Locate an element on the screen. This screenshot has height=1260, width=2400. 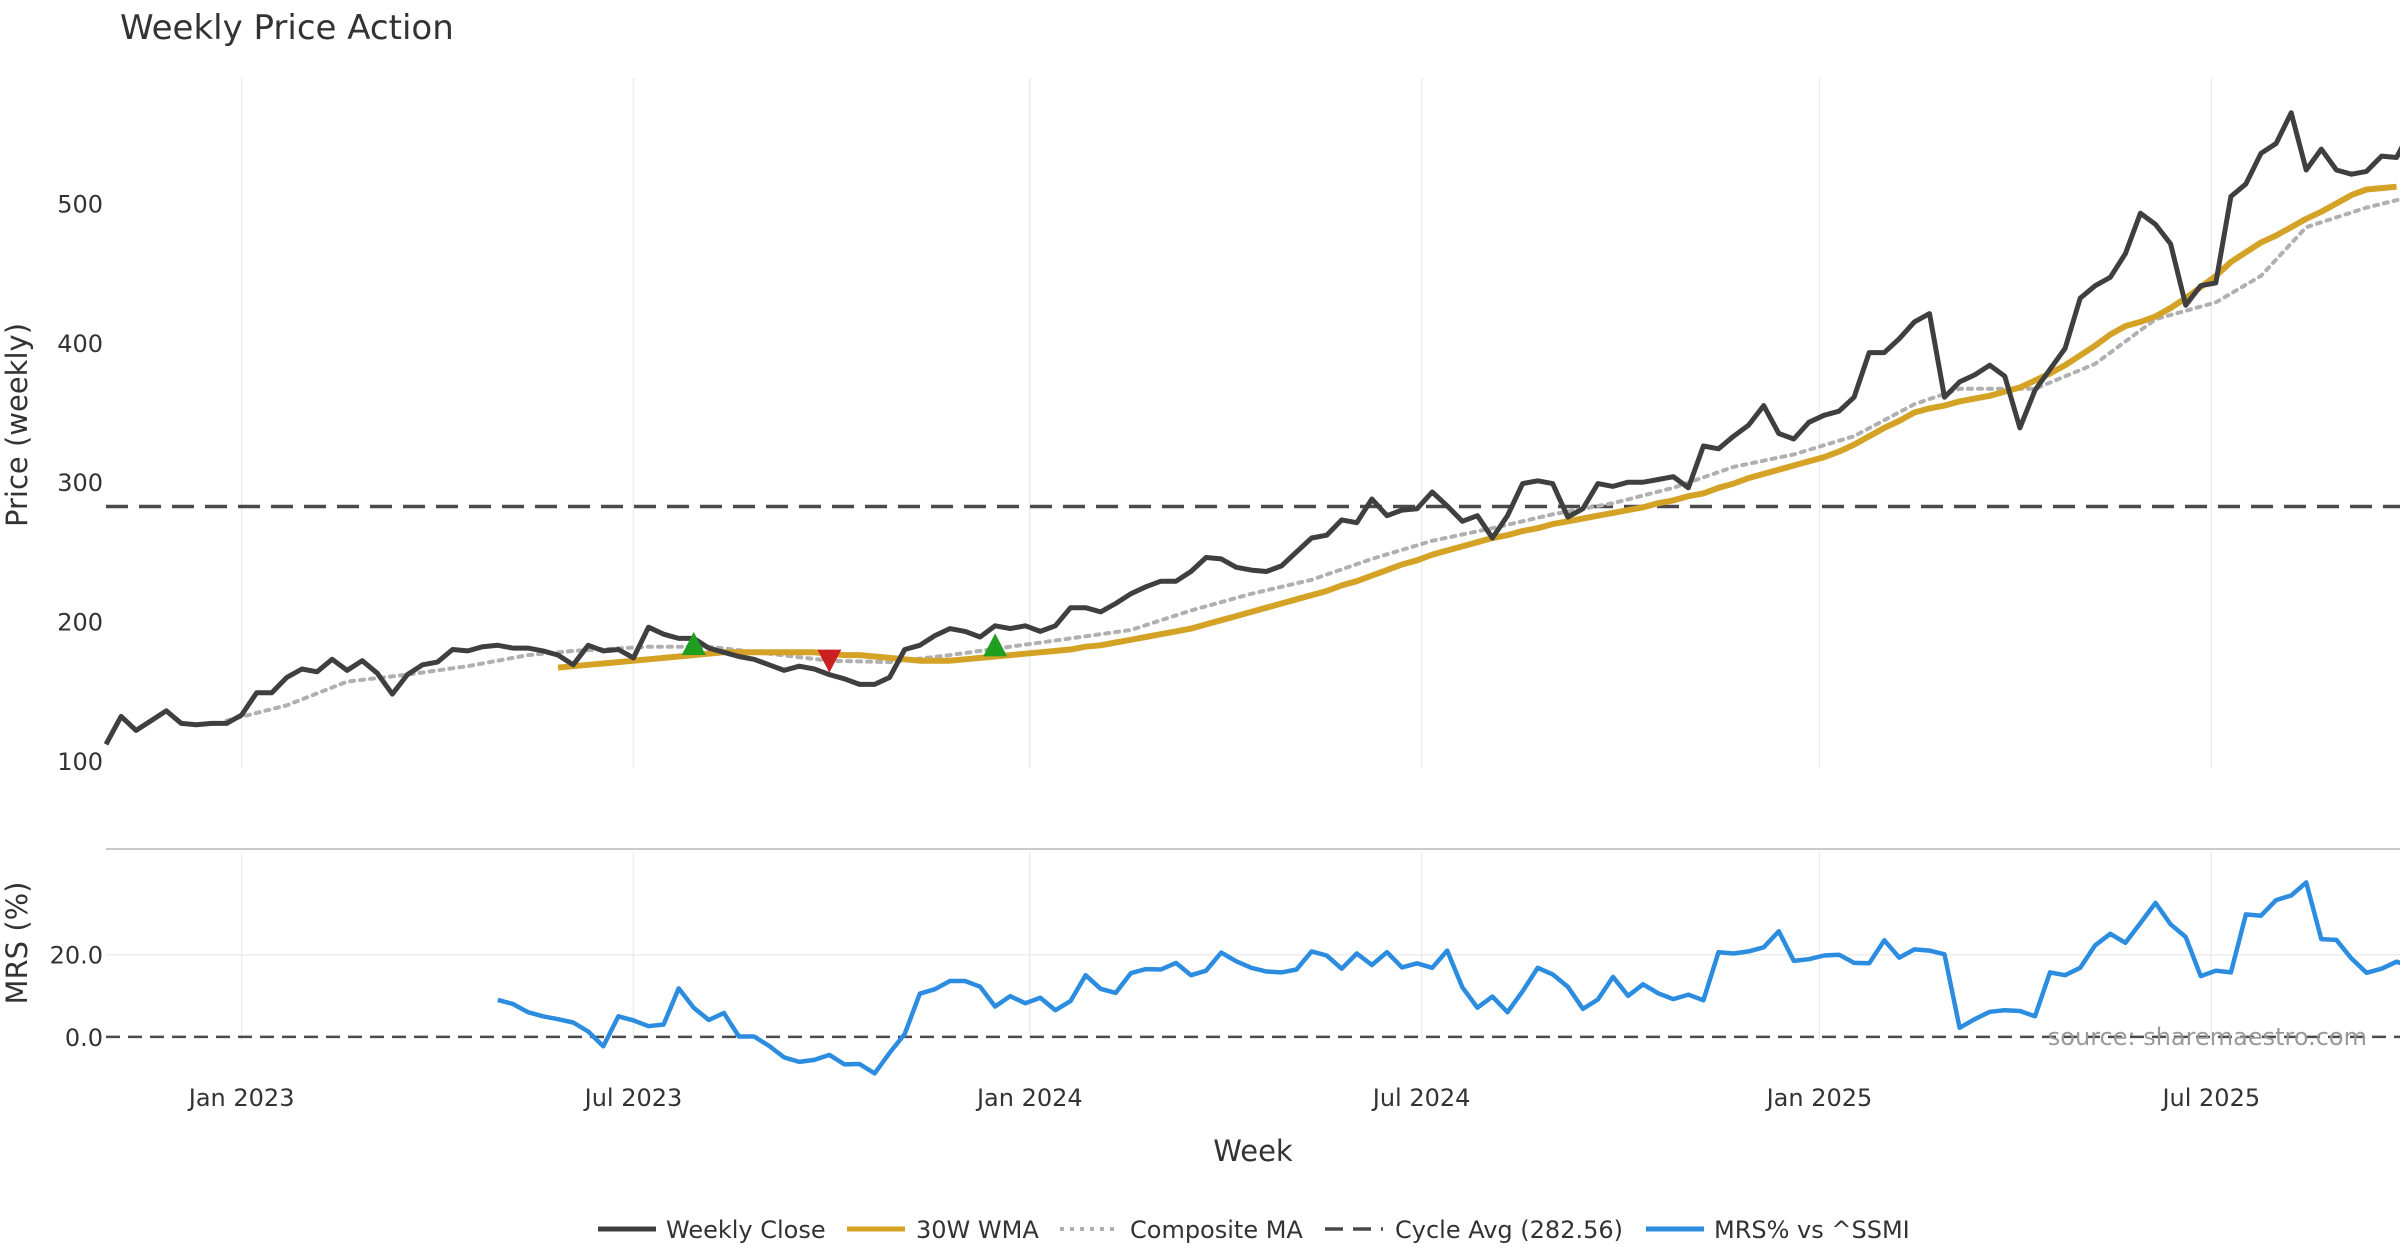
mrs-line is located at coordinates (1448, 978).